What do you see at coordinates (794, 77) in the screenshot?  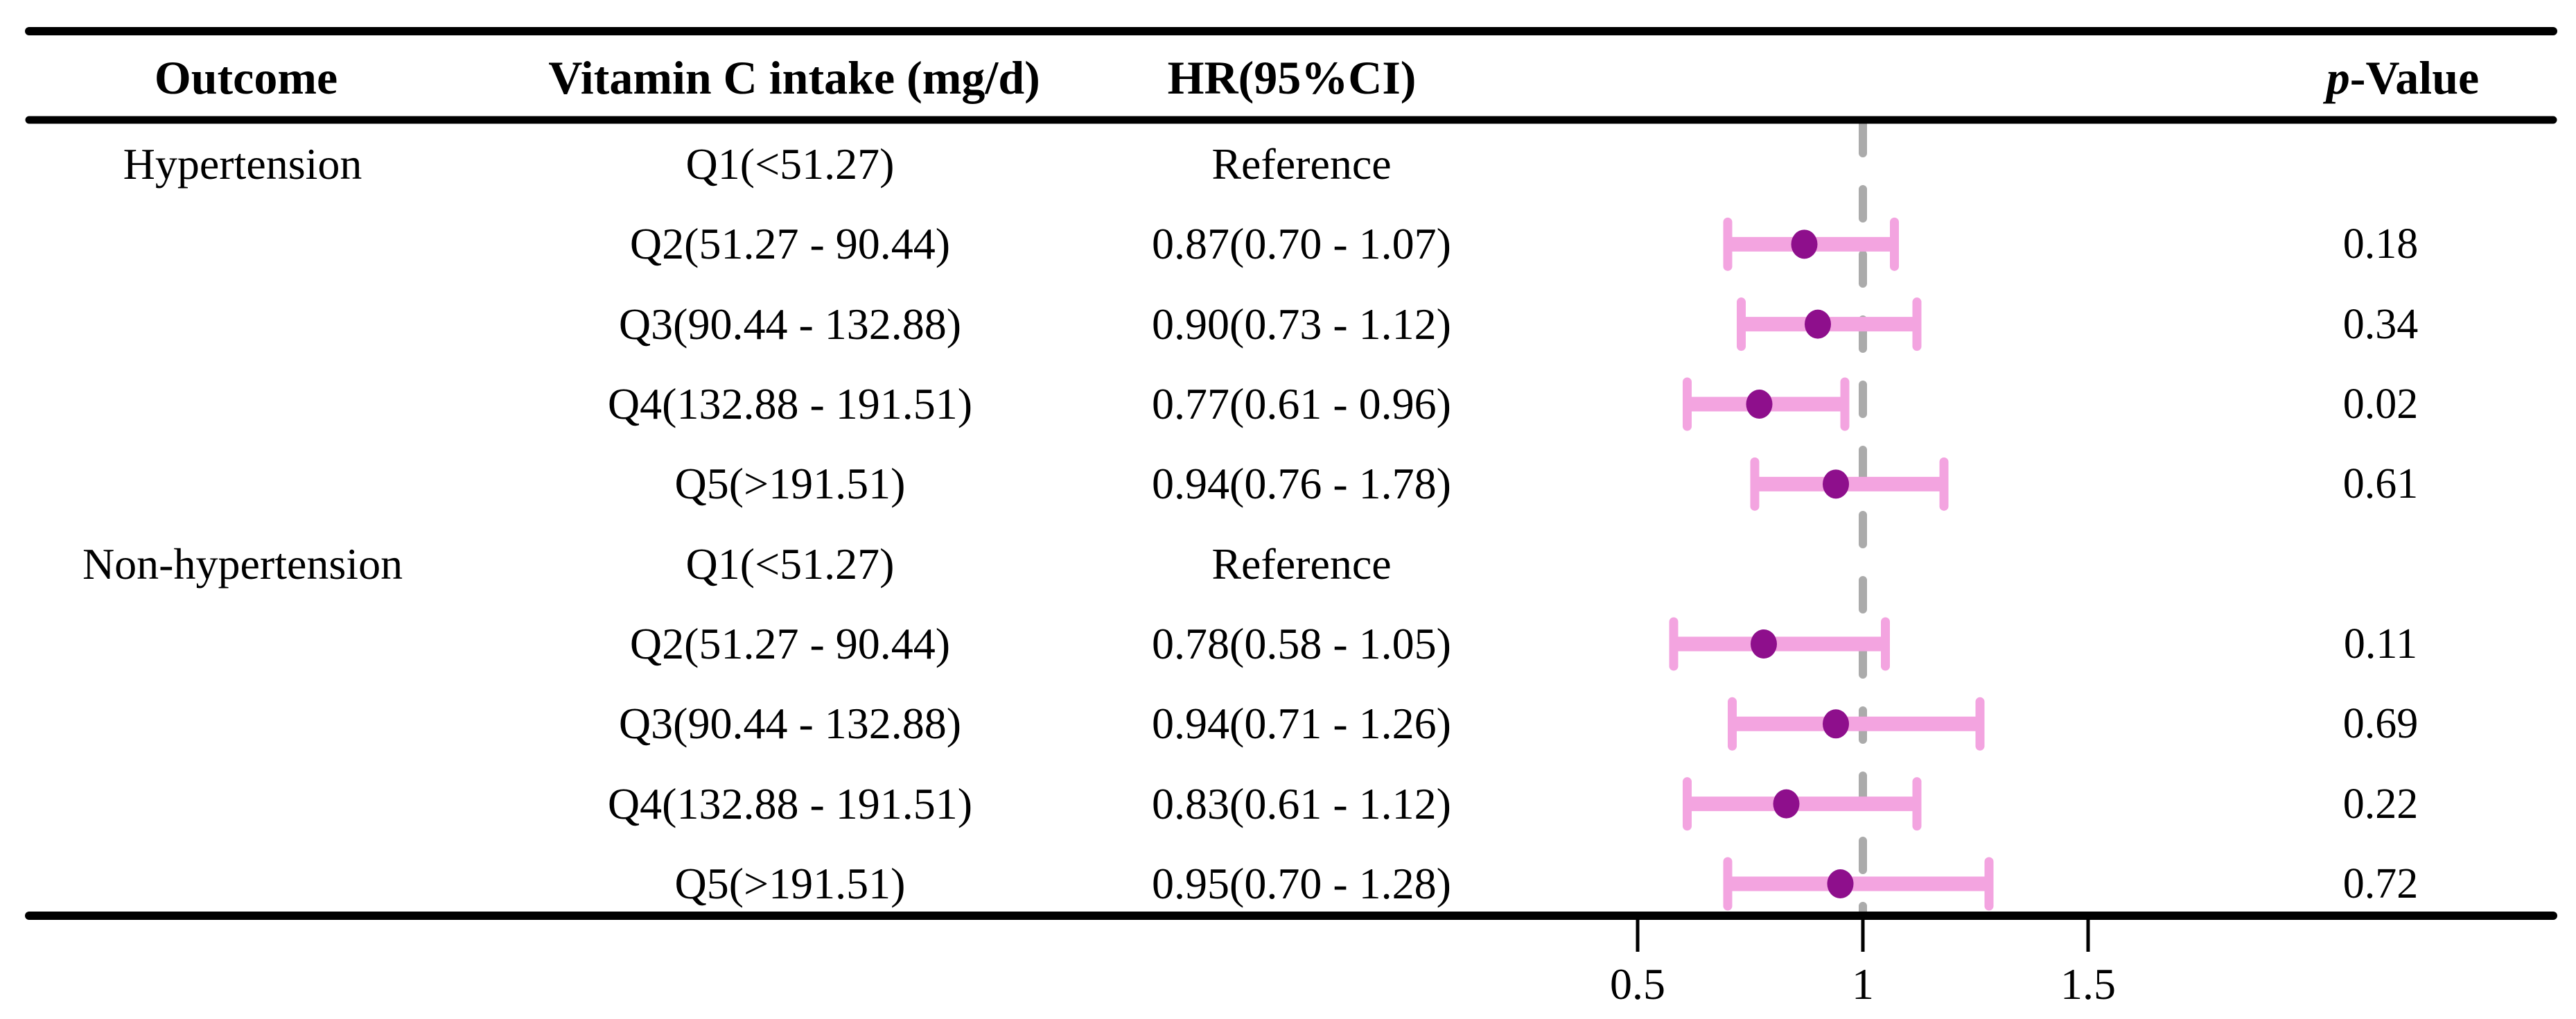 I see `col-header-intake: Vitamin C intake (mg/d)` at bounding box center [794, 77].